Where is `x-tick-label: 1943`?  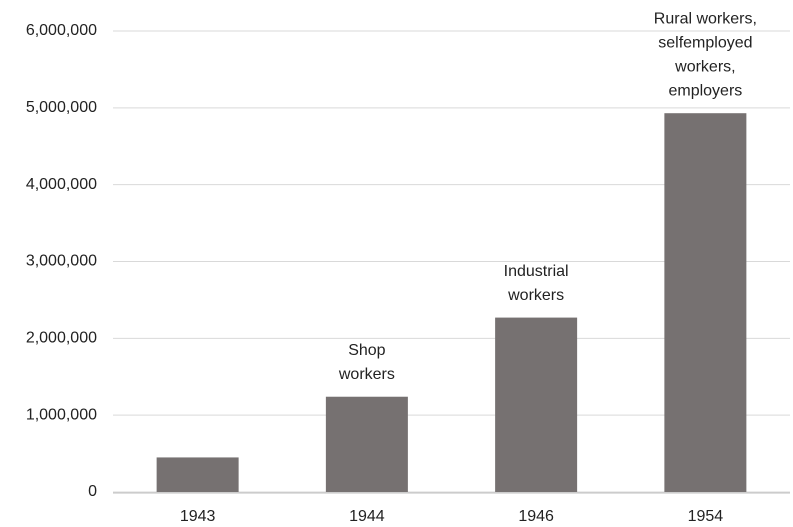 x-tick-label: 1943 is located at coordinates (198, 516).